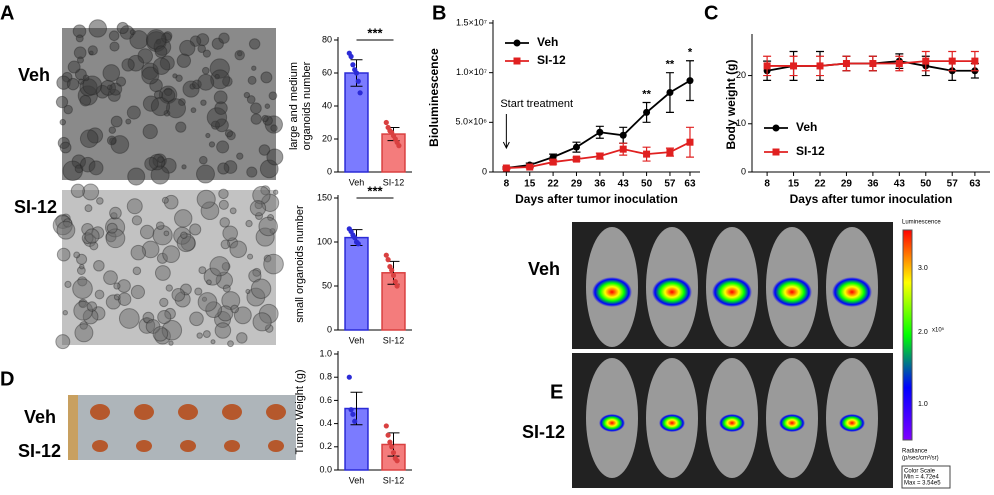 The image size is (994, 495). What do you see at coordinates (690, 184) in the screenshot?
I see `x-tick-label: 63` at bounding box center [690, 184].